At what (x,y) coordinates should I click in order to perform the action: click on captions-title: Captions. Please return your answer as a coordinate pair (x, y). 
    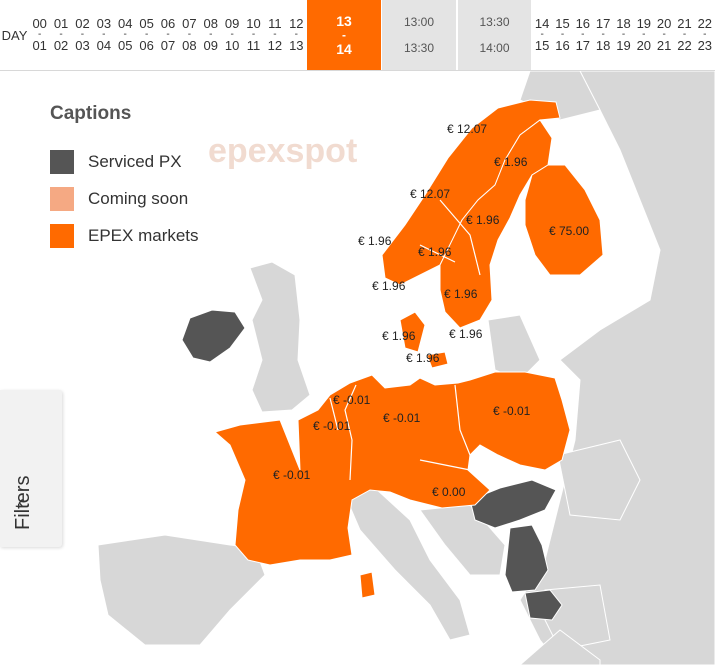
    Looking at the image, I should click on (91, 113).